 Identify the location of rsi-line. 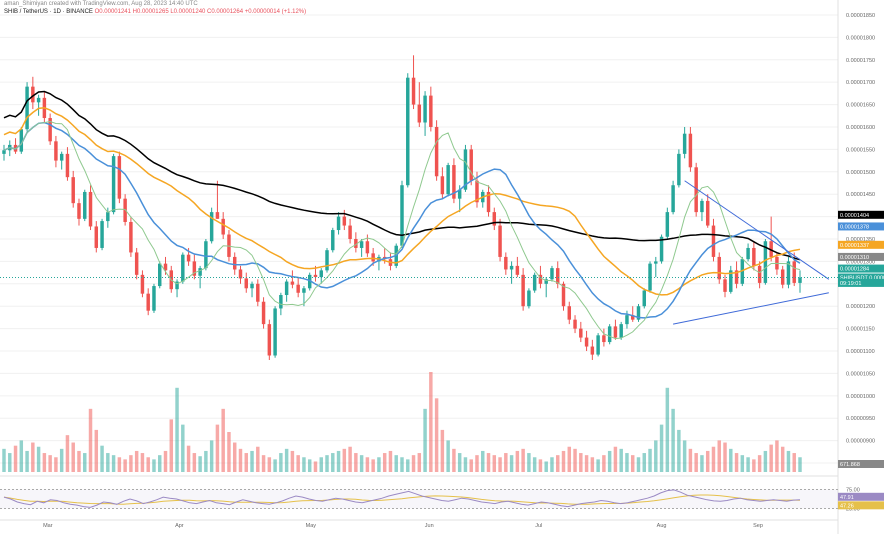
(402, 498).